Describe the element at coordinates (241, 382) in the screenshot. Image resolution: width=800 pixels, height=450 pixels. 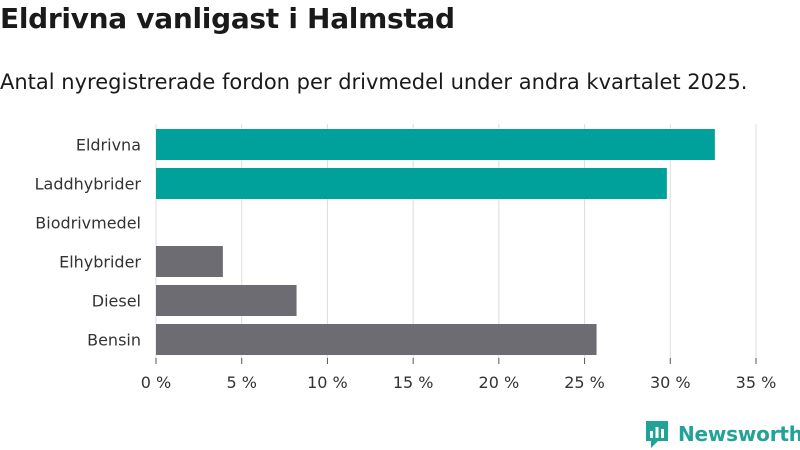
I see `x-tick-label: 5 %` at that location.